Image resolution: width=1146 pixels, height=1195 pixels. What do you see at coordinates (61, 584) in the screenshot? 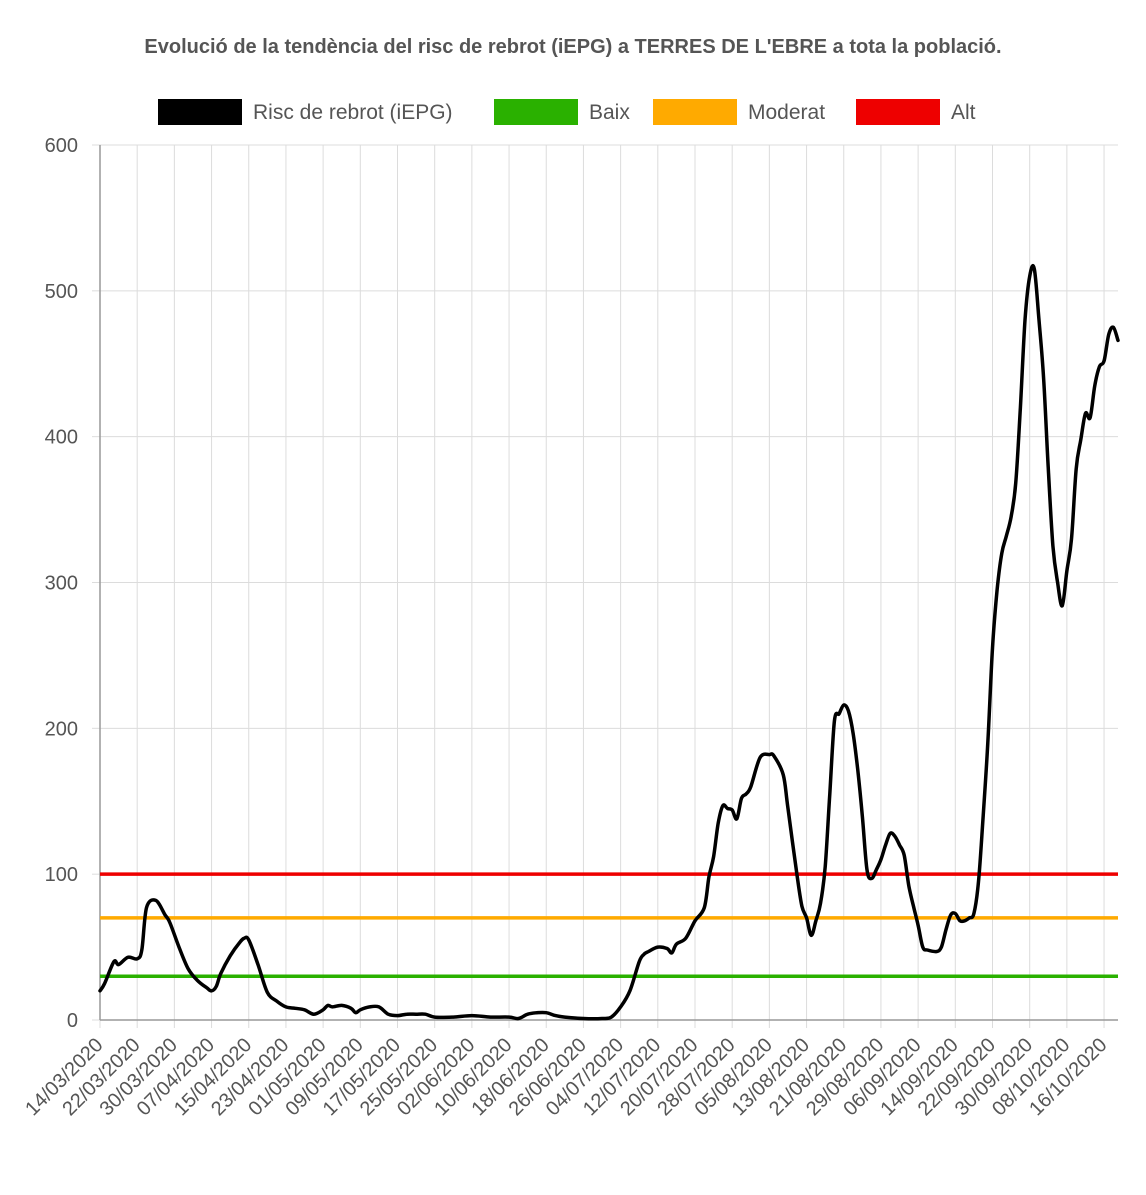
I see `y-tick-label: 300` at bounding box center [61, 584].